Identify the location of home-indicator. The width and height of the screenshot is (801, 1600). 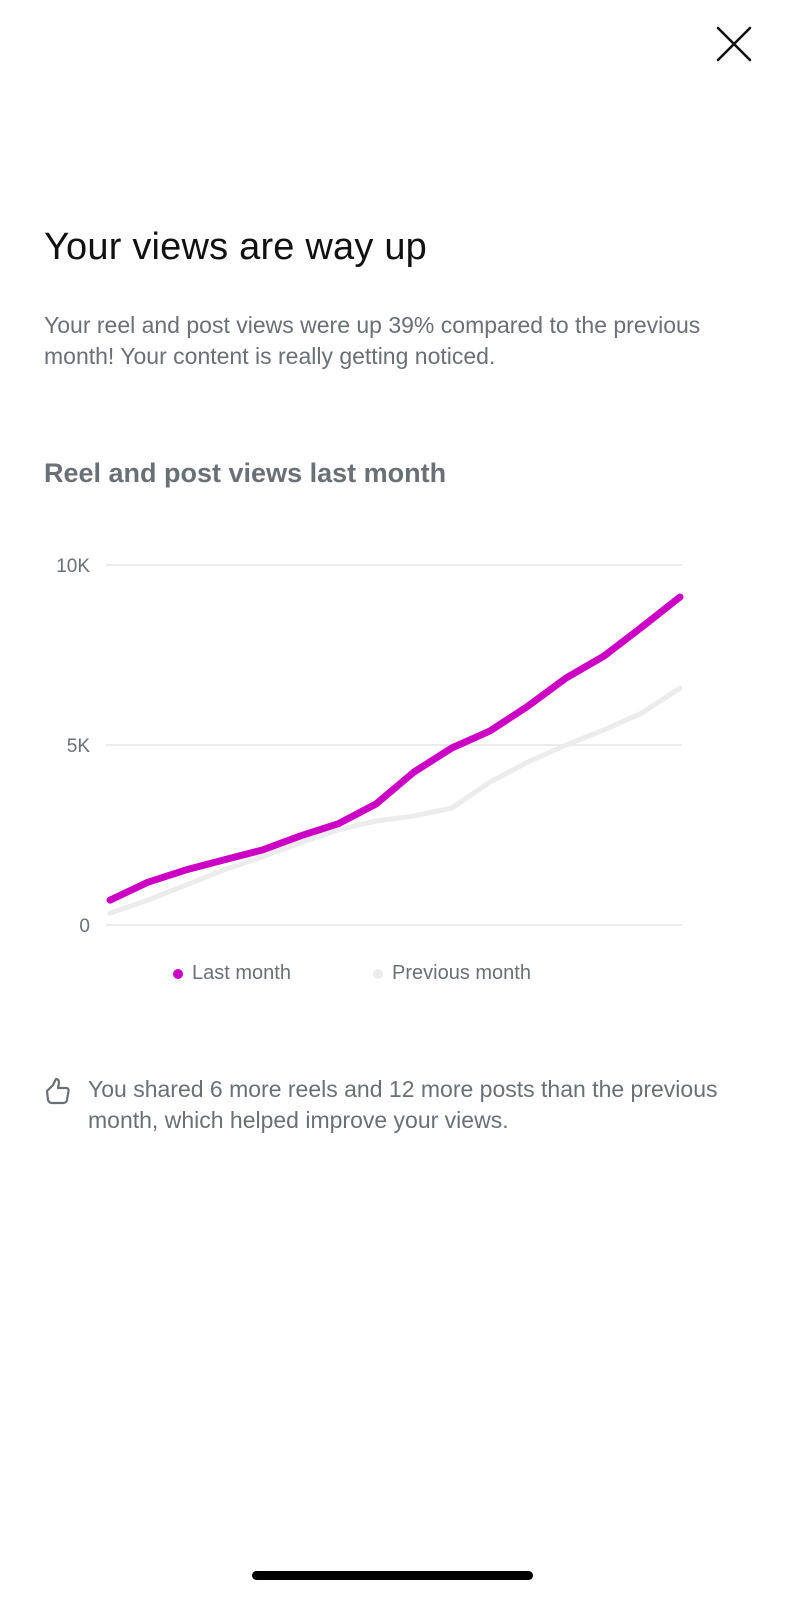
(392, 1575).